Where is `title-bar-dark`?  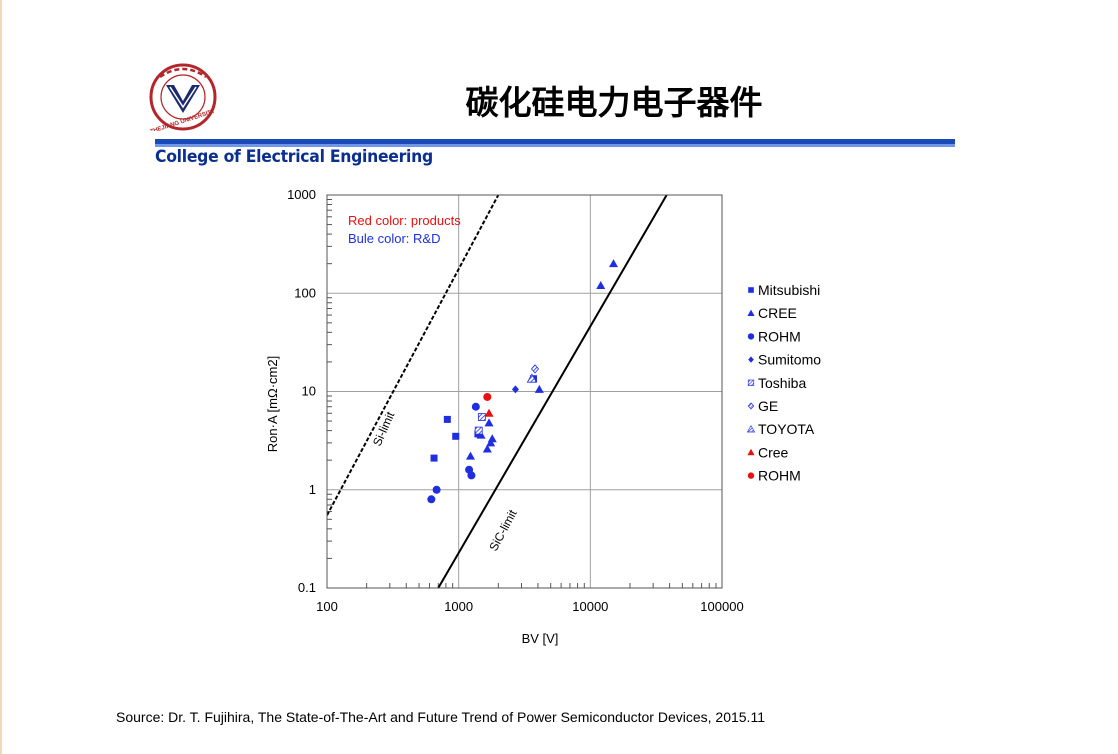
title-bar-dark is located at coordinates (555, 141).